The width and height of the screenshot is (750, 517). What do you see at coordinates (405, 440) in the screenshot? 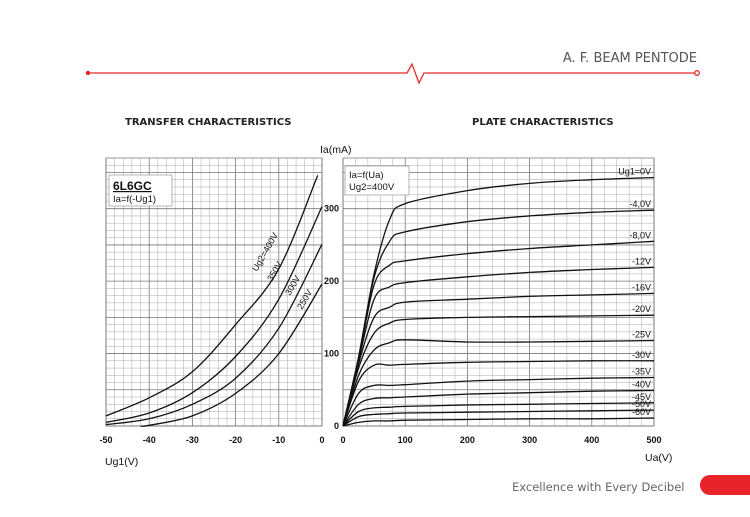
I see `x-tick-label: 100` at bounding box center [405, 440].